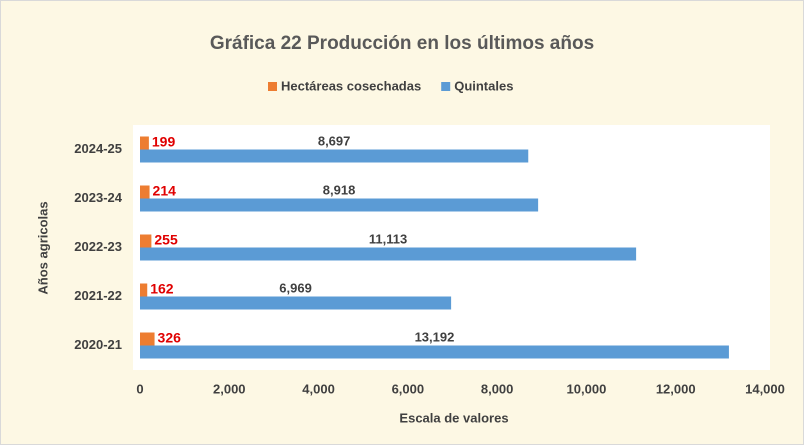 The width and height of the screenshot is (804, 445). Describe the element at coordinates (295, 287) in the screenshot. I see `data-label: 6,969` at that location.